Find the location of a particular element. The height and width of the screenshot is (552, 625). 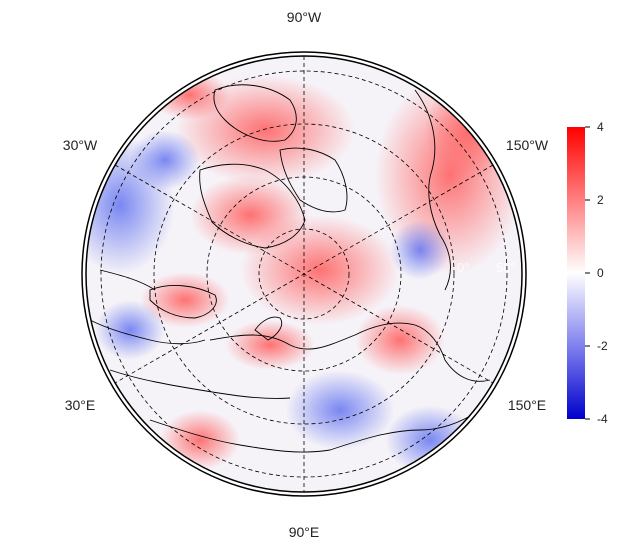

europe-coast is located at coordinates (147, 332).